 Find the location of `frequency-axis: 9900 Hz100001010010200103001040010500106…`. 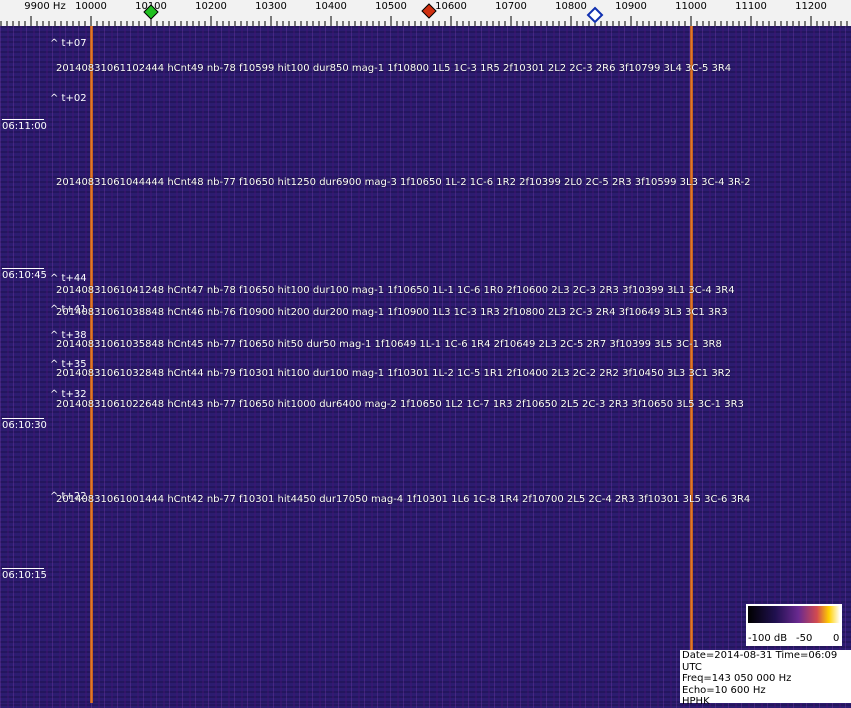

frequency-axis: 9900 Hz100001010010200103001040010500106… is located at coordinates (425, 13).